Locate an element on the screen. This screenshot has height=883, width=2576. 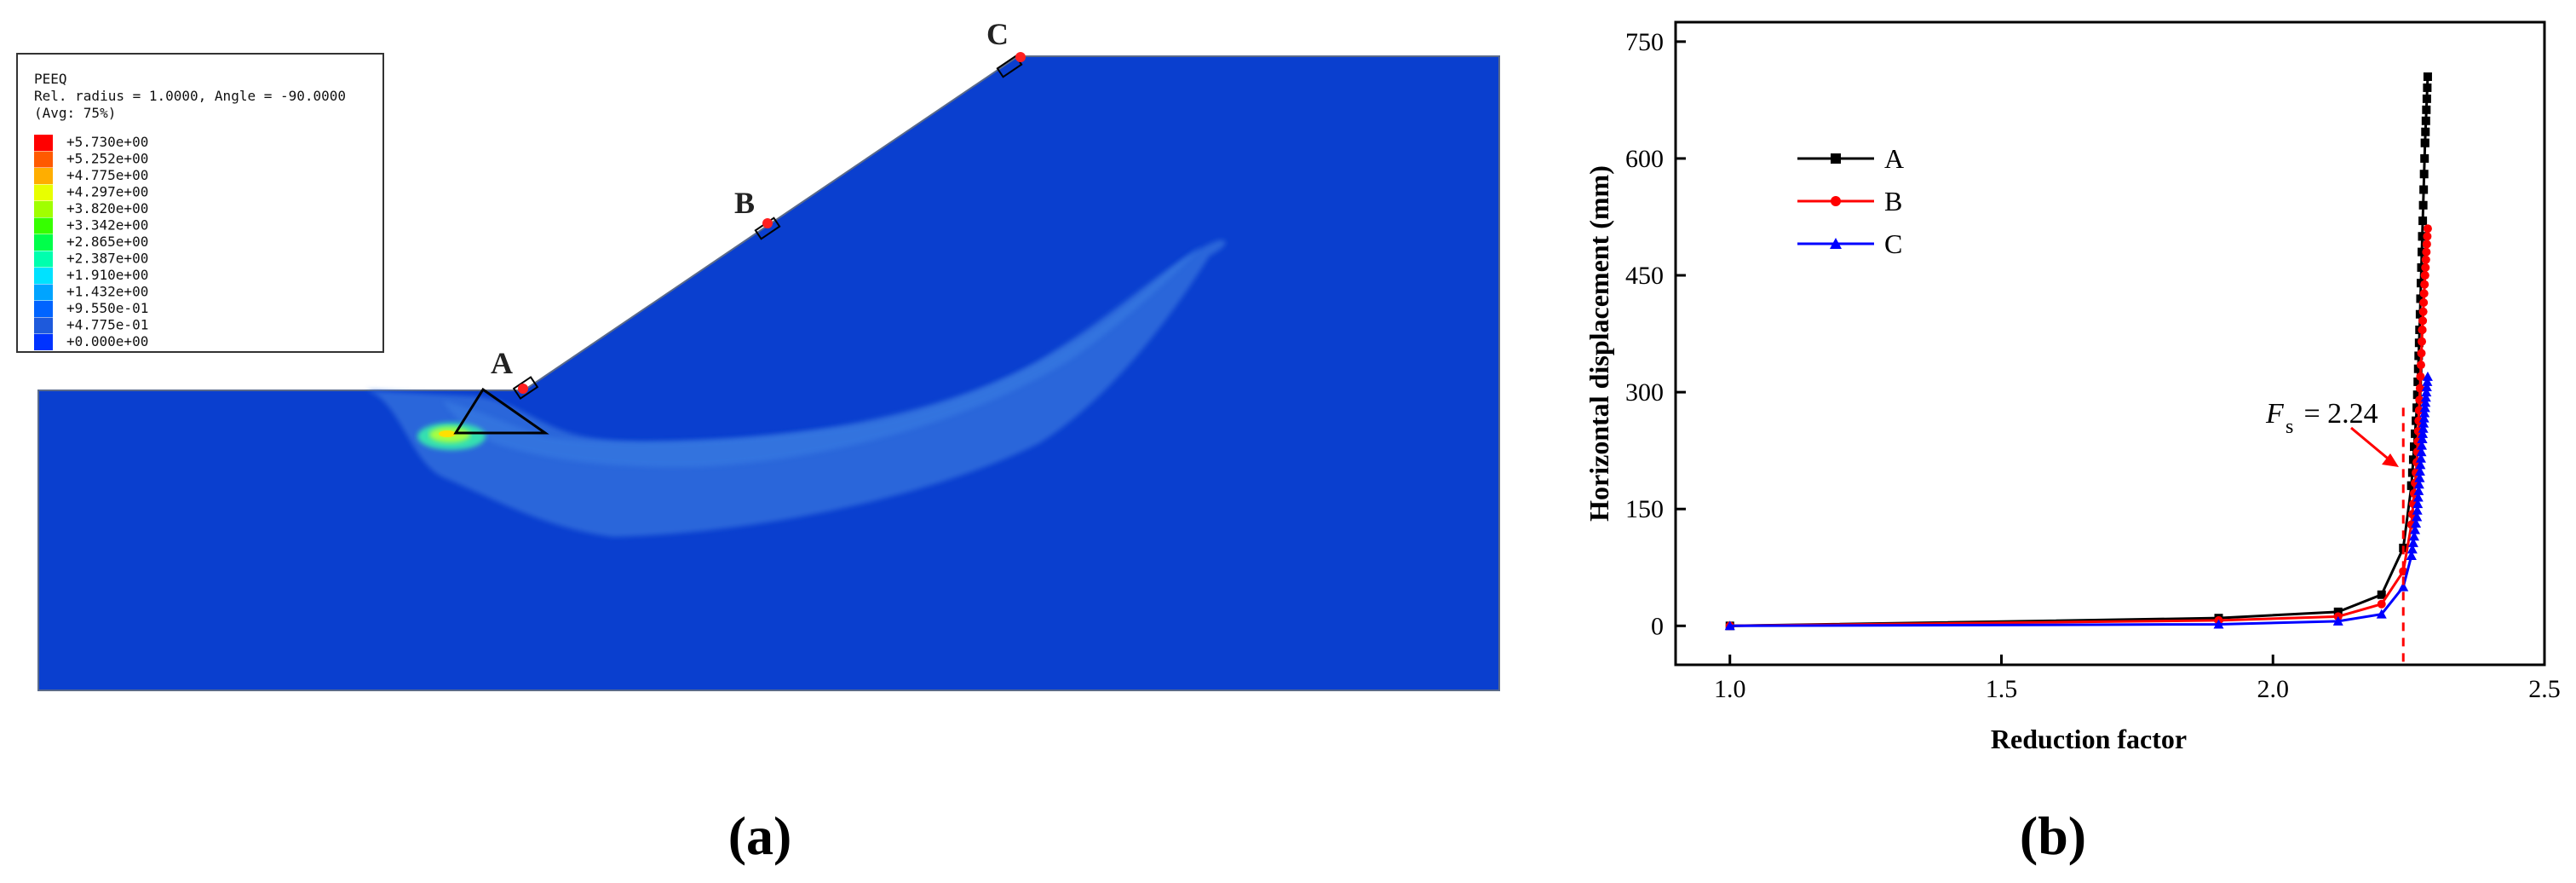
point-c-dot is located at coordinates (1020, 57).